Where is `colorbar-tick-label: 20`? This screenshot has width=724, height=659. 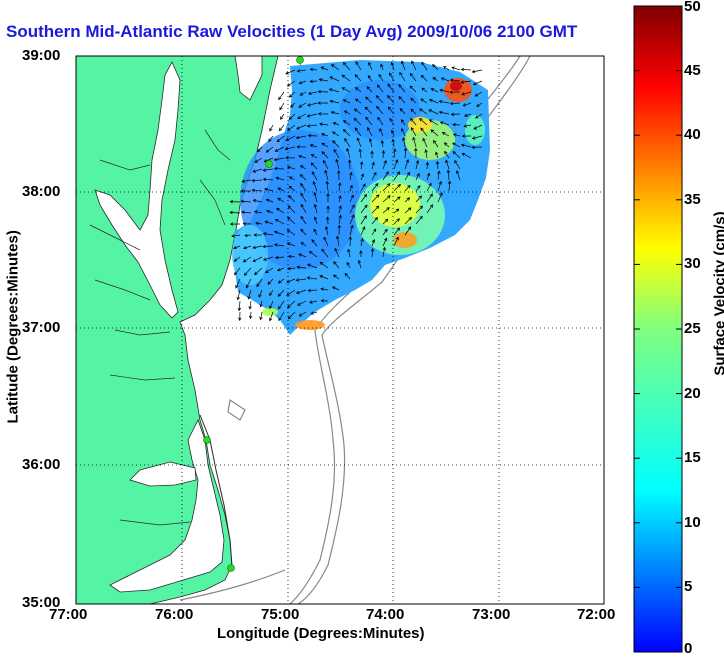 colorbar-tick-label: 20 is located at coordinates (692, 393).